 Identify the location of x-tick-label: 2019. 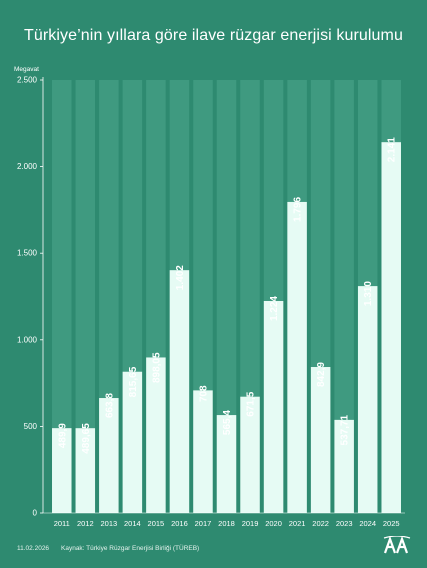
(250, 523).